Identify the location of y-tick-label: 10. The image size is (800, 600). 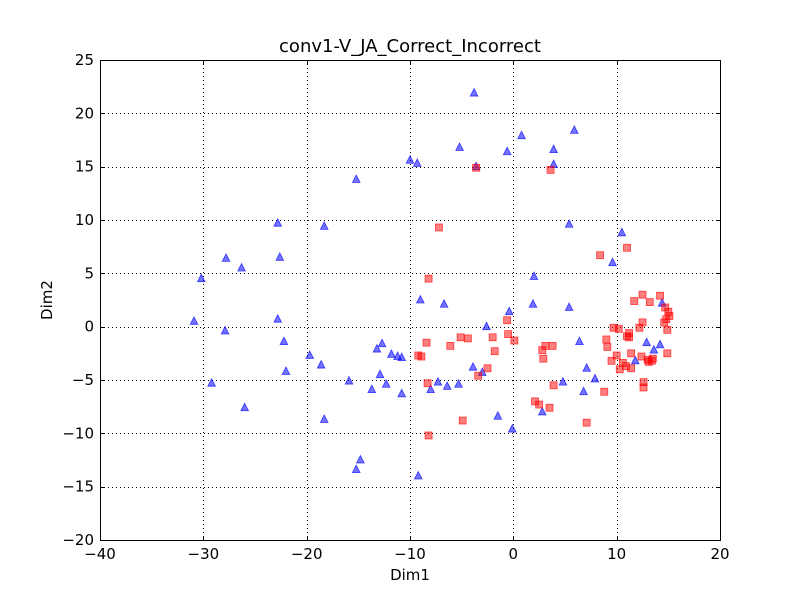
(84, 220).